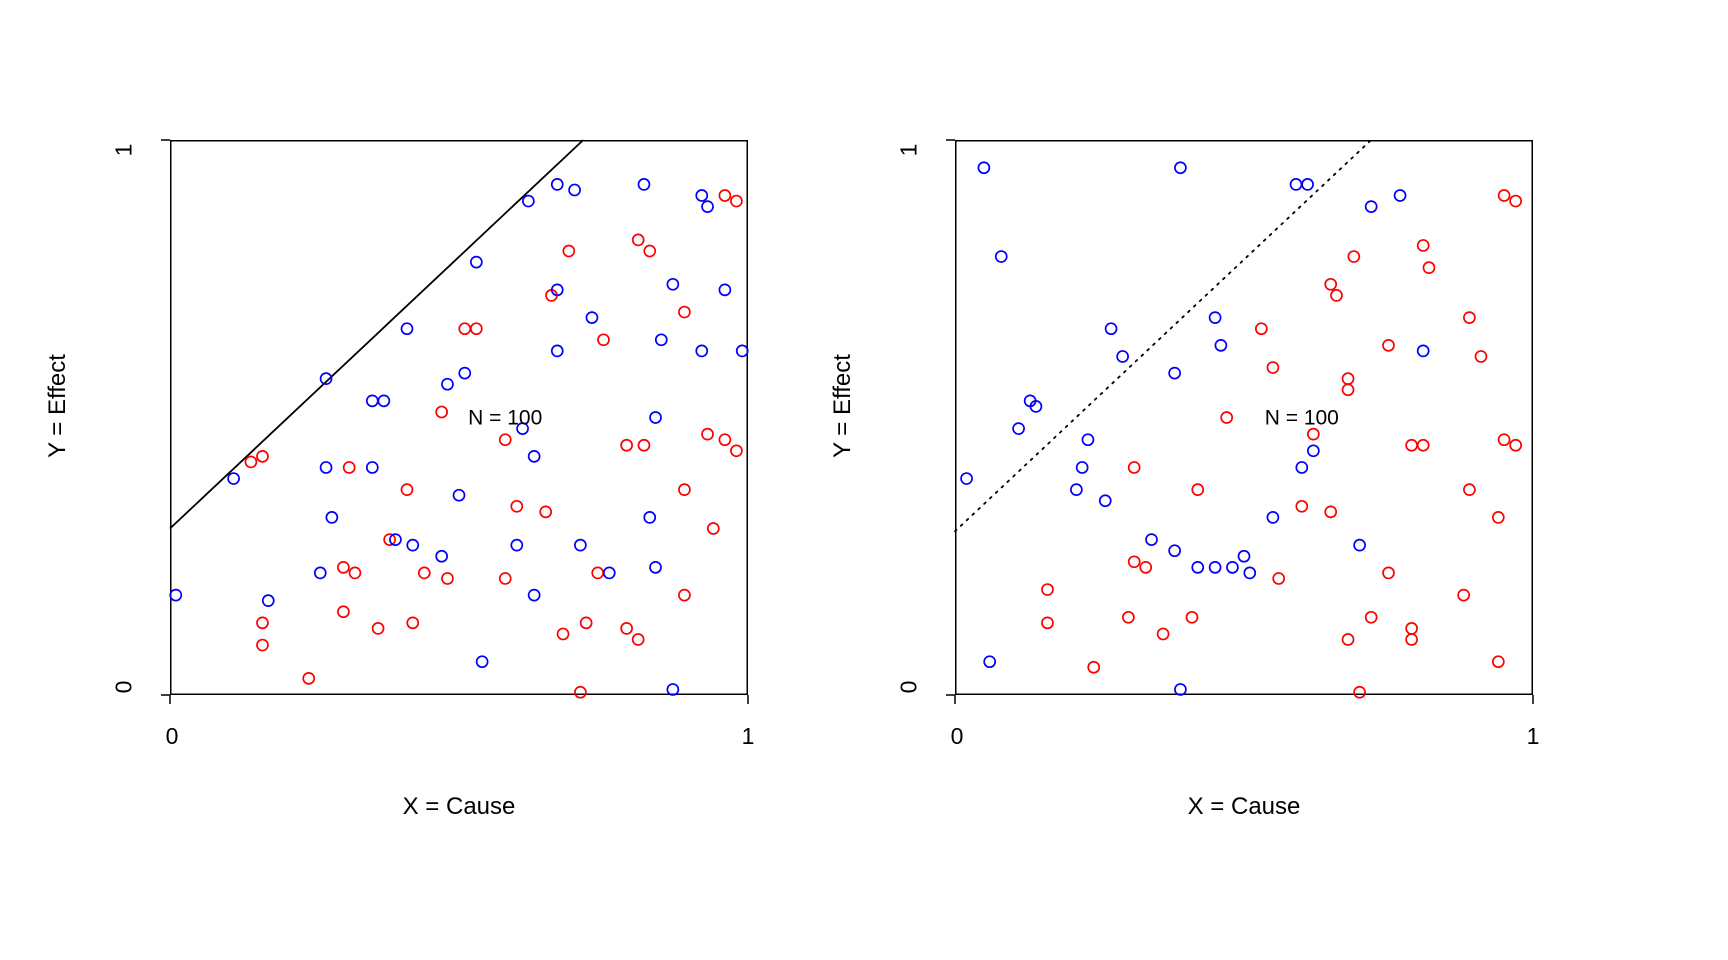 This screenshot has width=1728, height=960. What do you see at coordinates (842, 406) in the screenshot?
I see `y-axis-title: Y = Effect` at bounding box center [842, 406].